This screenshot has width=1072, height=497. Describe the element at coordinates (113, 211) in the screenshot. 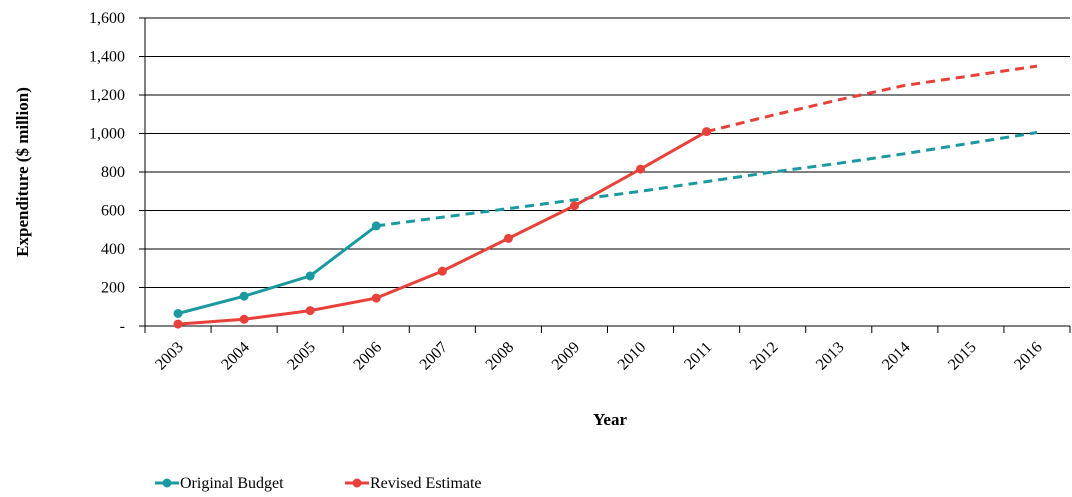

I see `y-tick-label: 600` at that location.